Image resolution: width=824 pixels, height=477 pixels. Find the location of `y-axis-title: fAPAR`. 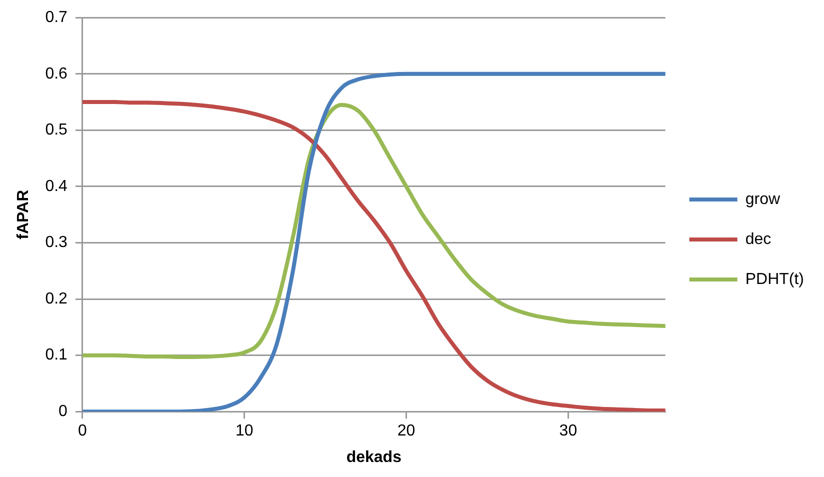

y-axis-title: fAPAR is located at coordinates (23, 214).